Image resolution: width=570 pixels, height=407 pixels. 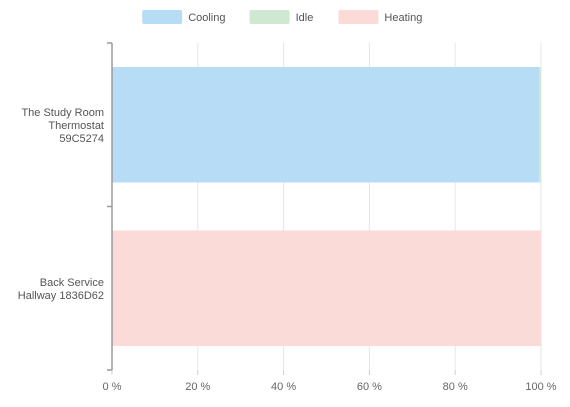 What do you see at coordinates (403, 18) in the screenshot?
I see `legend-label-heating: Heating` at bounding box center [403, 18].